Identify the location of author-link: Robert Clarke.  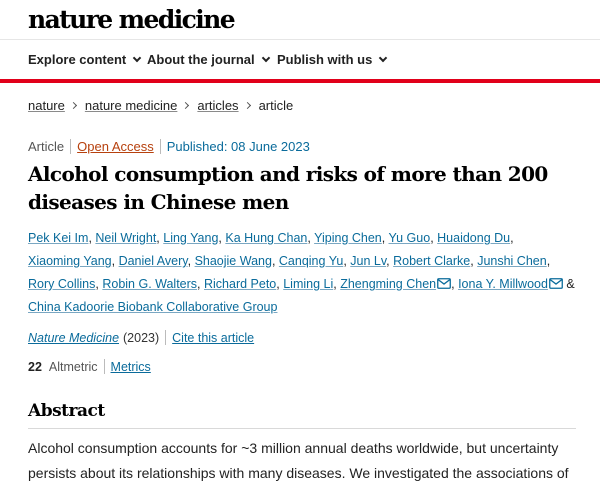
(432, 261).